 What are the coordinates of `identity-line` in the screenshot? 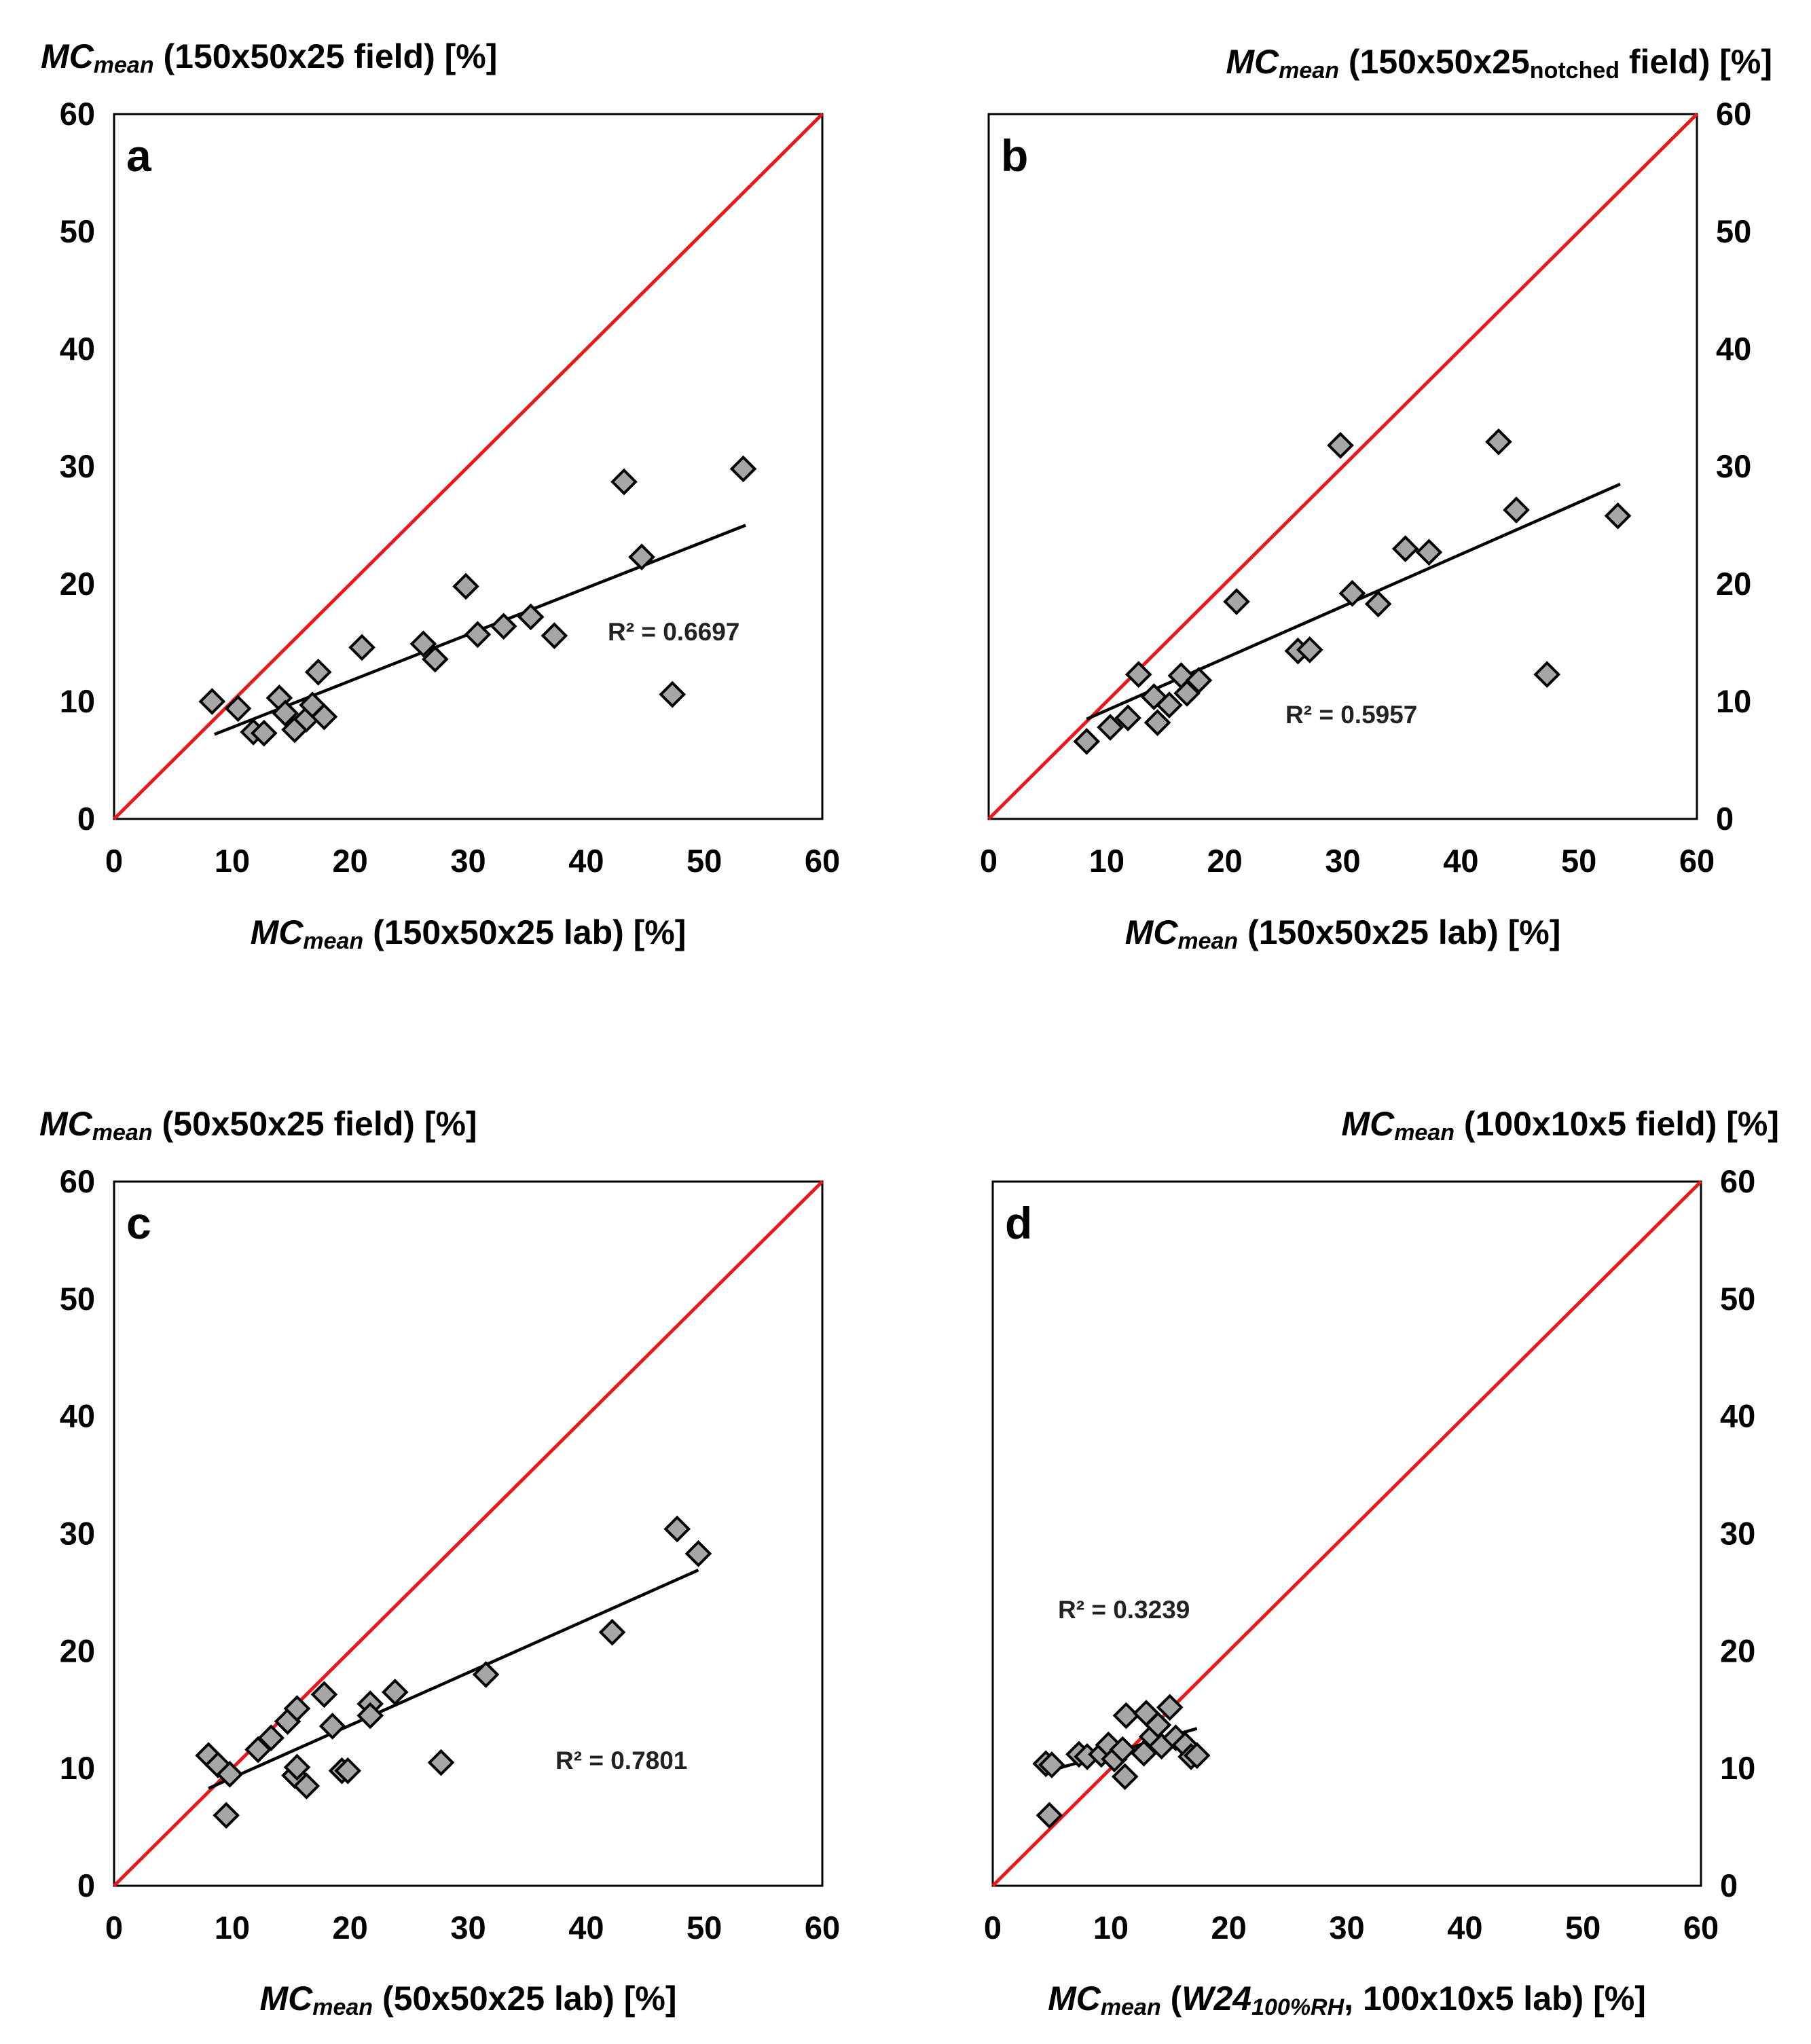 It's located at (1342, 466).